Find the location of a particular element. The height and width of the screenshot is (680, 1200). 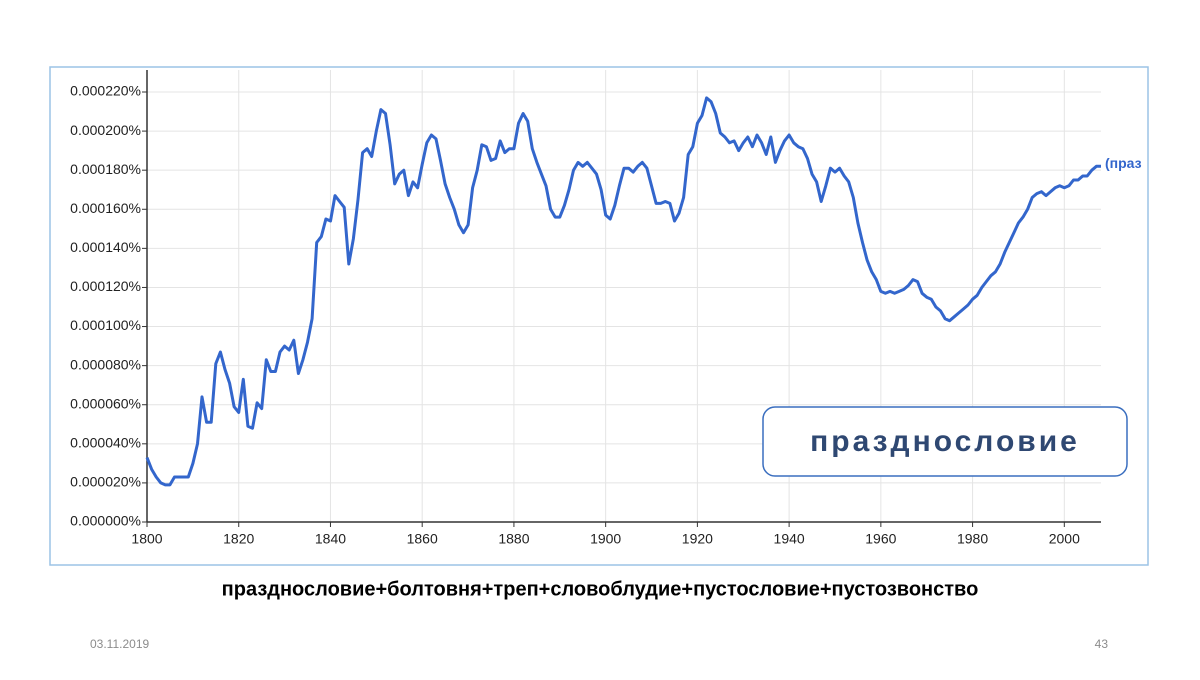

y-tick-label: 0.000160% is located at coordinates (105, 208).